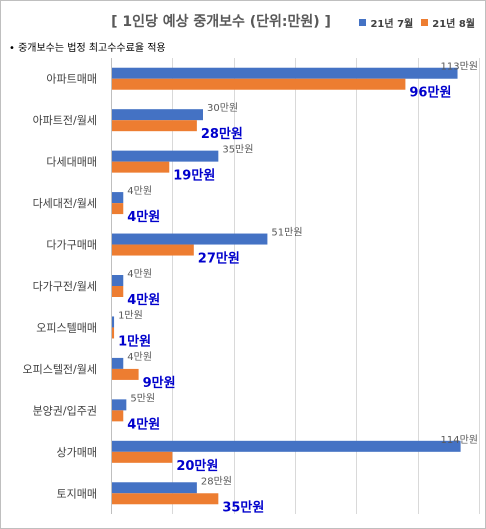 This screenshot has width=486, height=529. Describe the element at coordinates (216, 481) in the screenshot. I see `data-label-jul: 28만원` at that location.